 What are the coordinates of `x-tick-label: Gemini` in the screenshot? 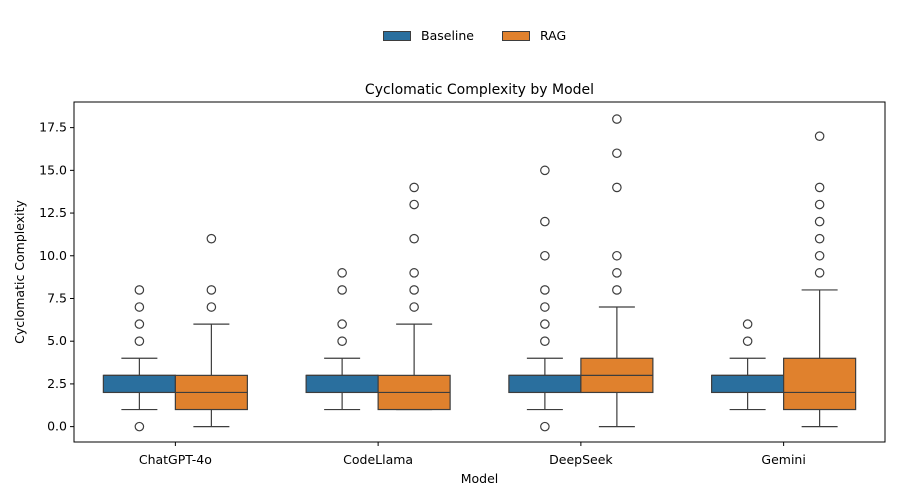 It's located at (783, 459).